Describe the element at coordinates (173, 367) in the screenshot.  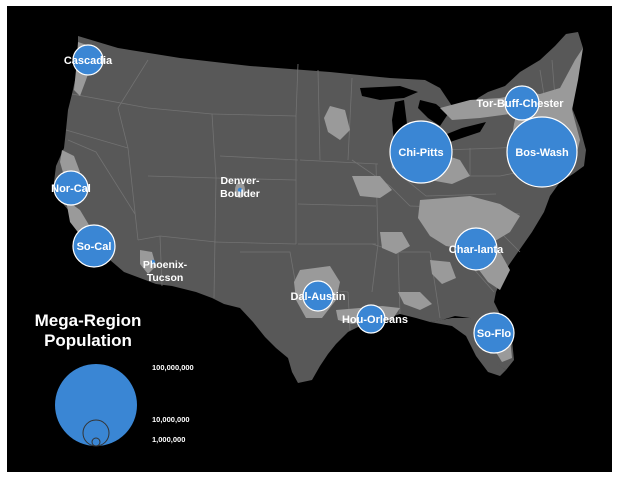
I see `legend-label-100m: 100,000,000` at that location.